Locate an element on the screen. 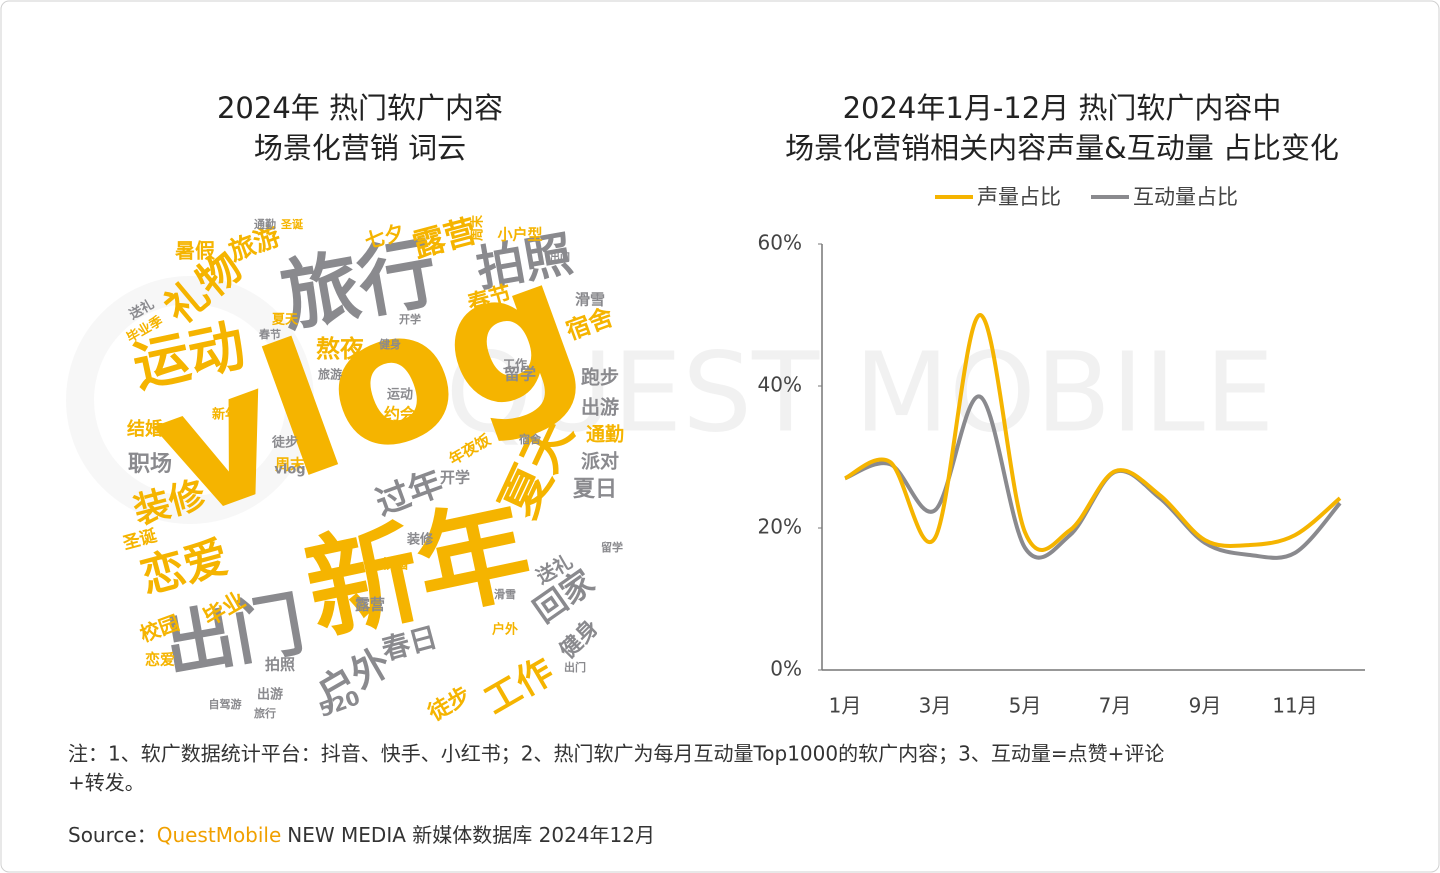 The height and width of the screenshot is (873, 1440). cloud-word: 旅游 is located at coordinates (330, 374).